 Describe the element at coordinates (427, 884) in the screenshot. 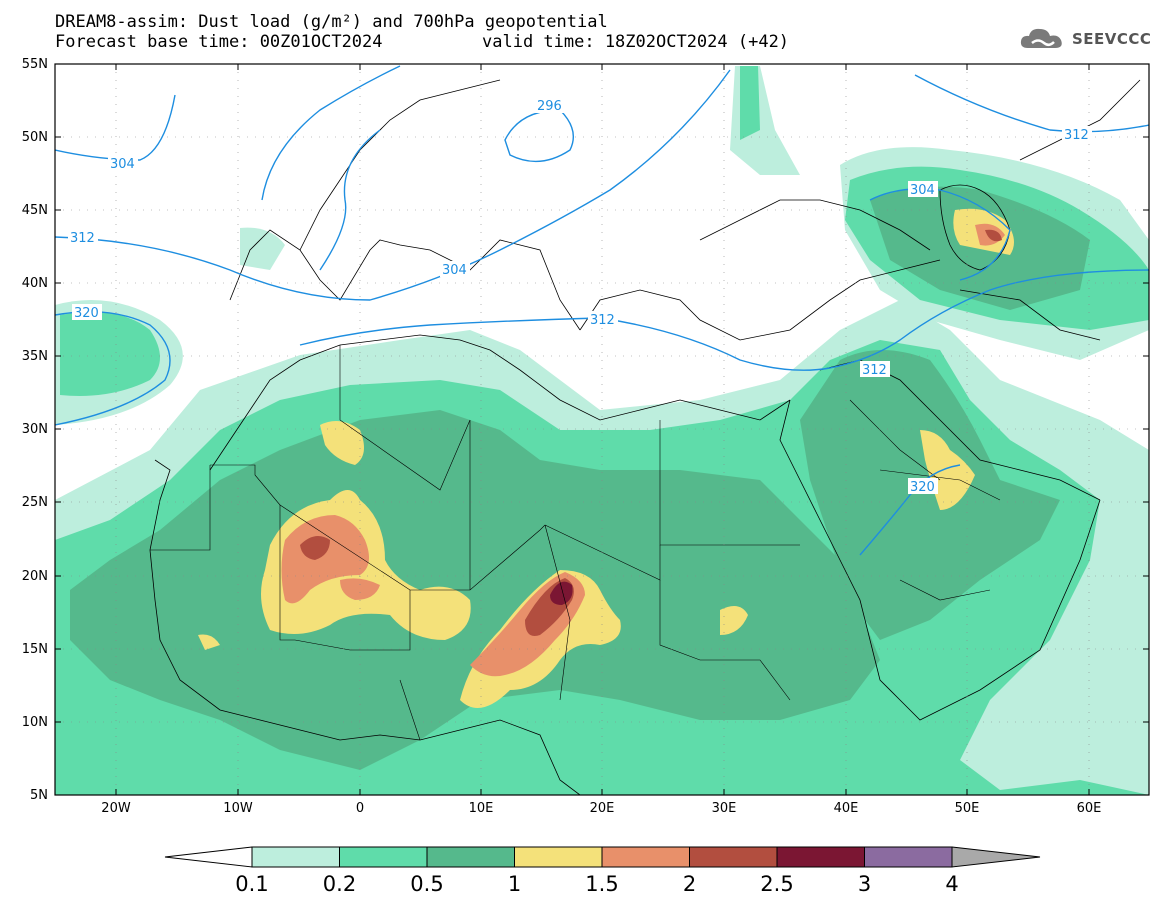

I see `colorbar-label: 0.5` at that location.